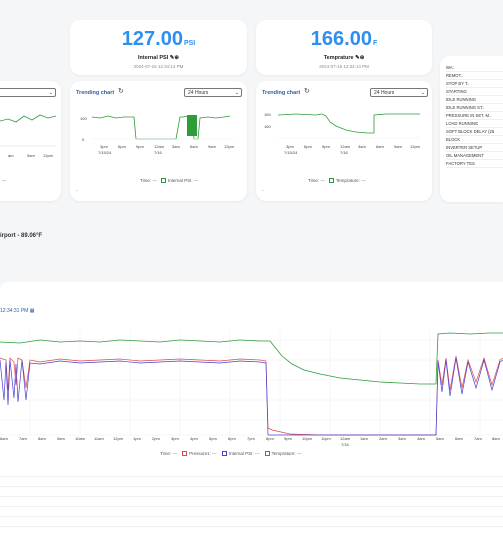 The image size is (503, 540). I want to click on x-tick: 8am, so click(496, 438).